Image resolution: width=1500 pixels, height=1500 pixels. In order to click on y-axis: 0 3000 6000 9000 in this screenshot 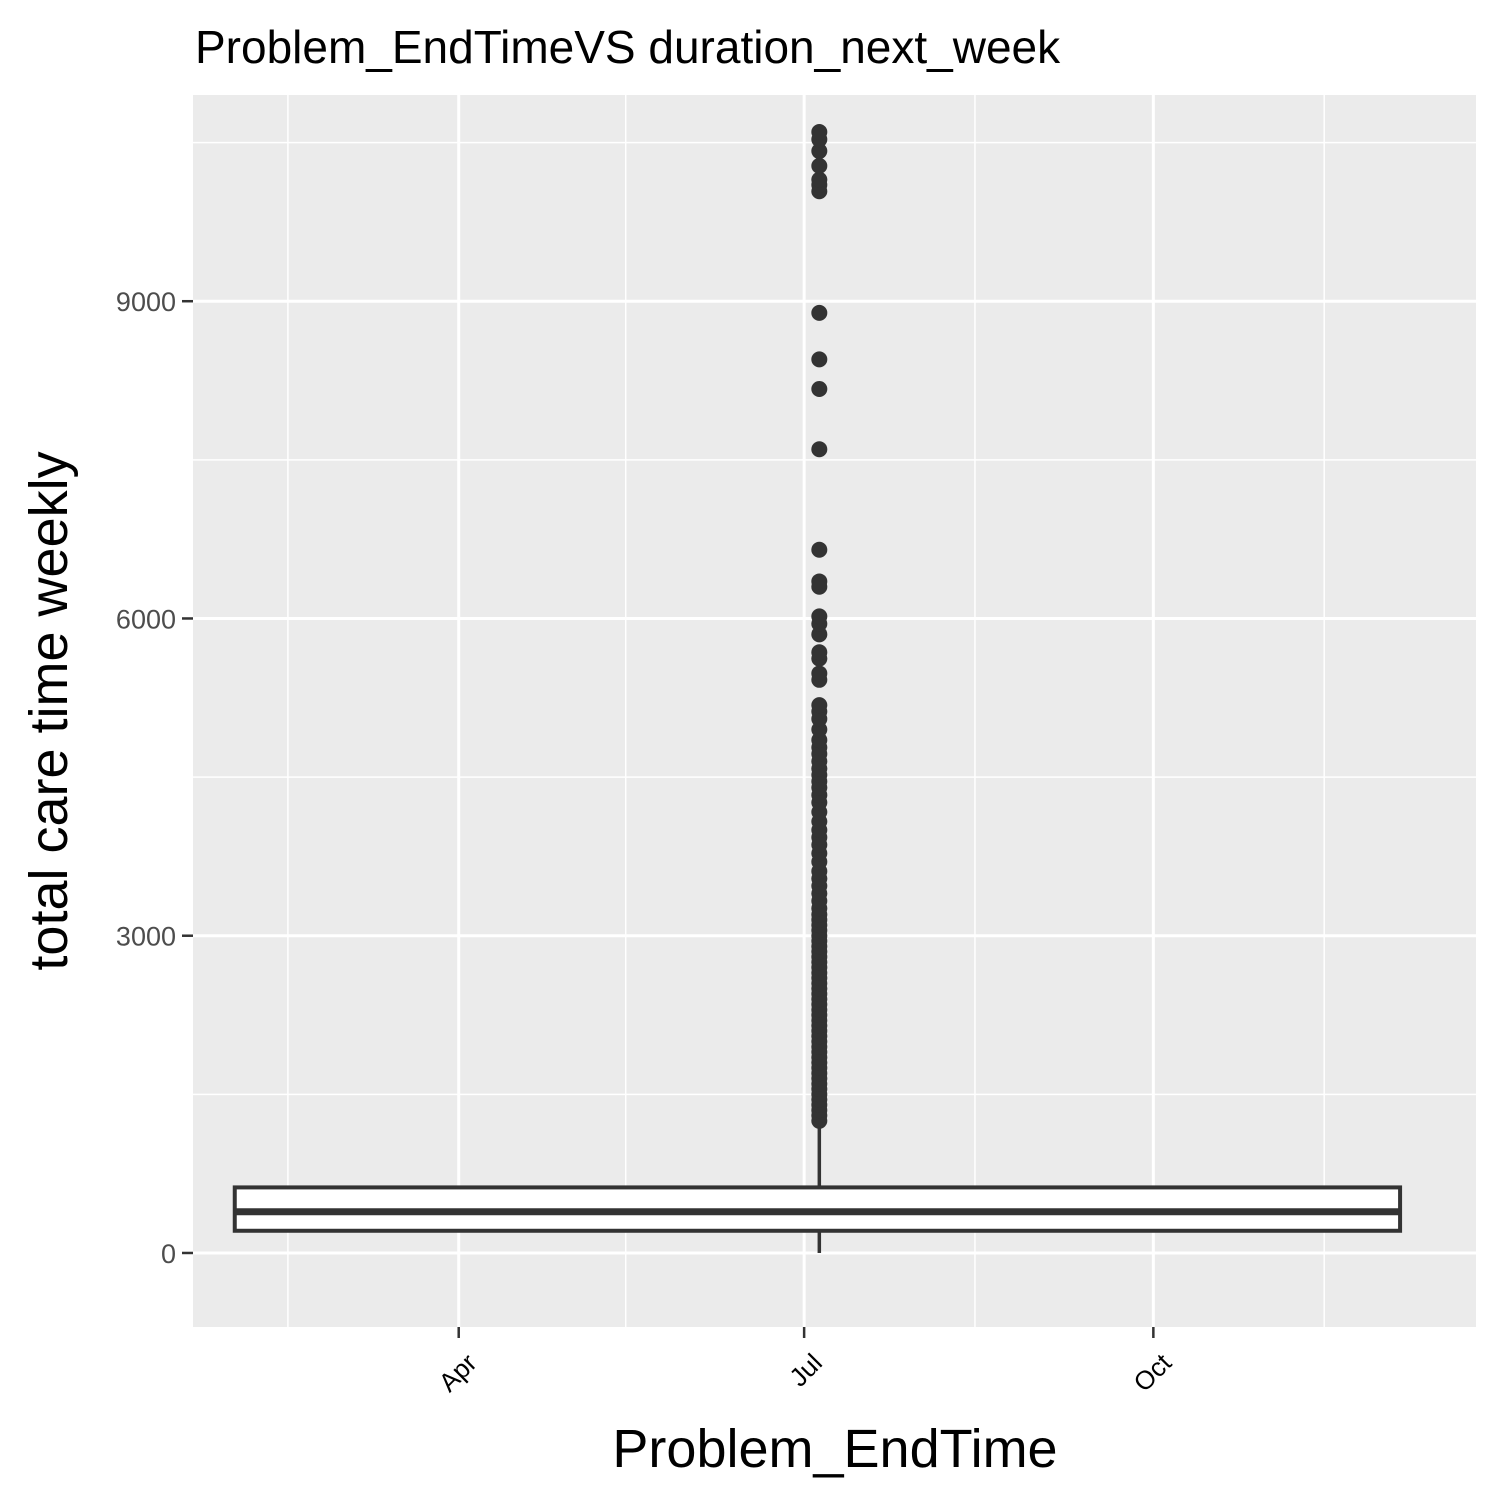, I will do `click(154, 778)`.